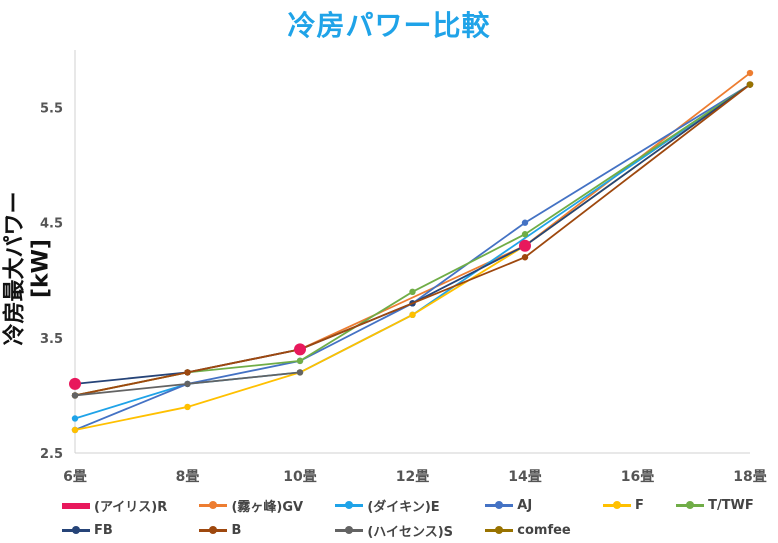  I want to click on x-tick-label: 14畳, so click(524, 477).